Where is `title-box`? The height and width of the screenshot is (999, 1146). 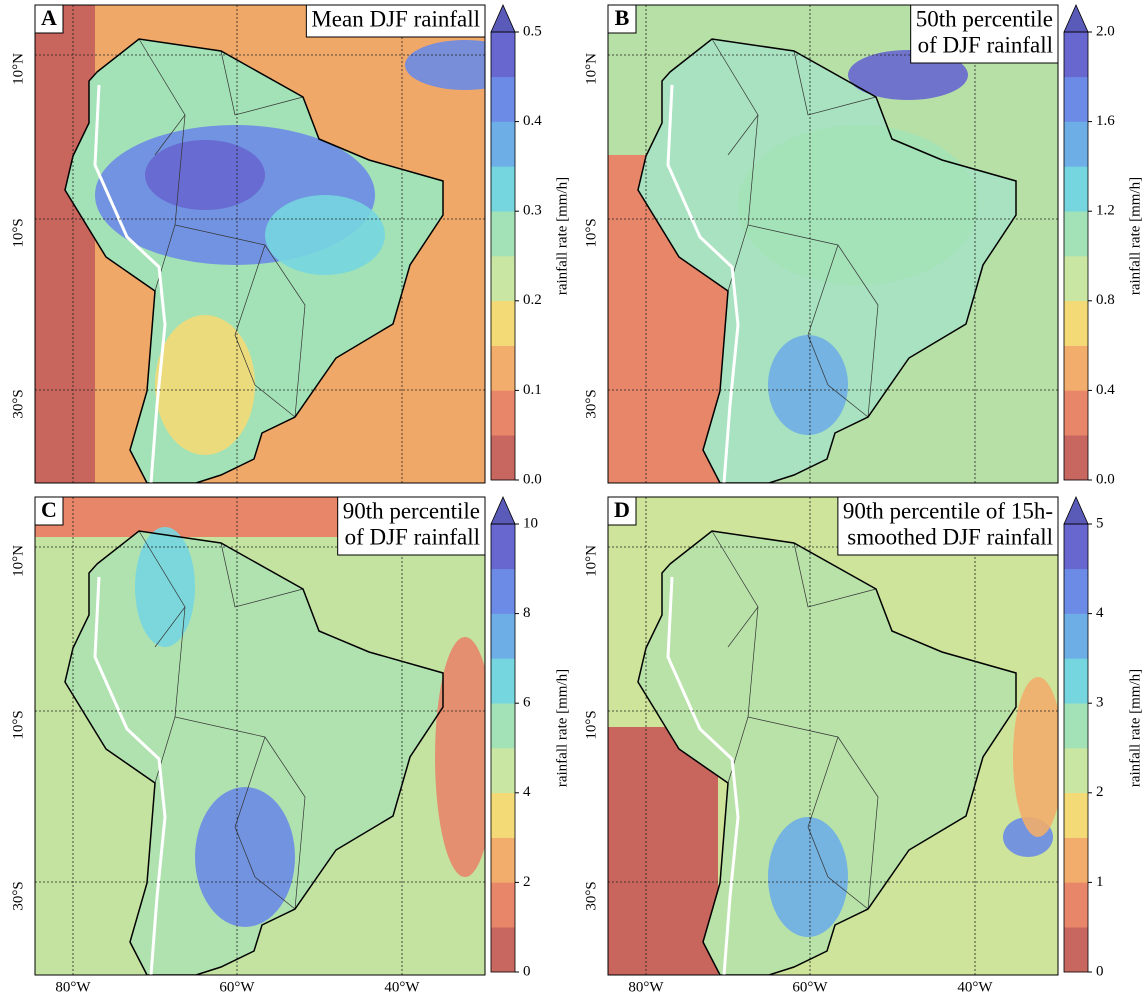
title-box is located at coordinates (984, 34).